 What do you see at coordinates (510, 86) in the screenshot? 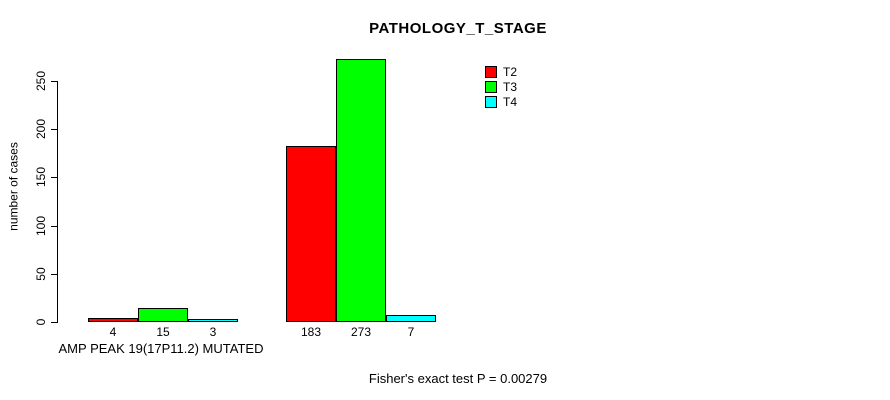
I see `legend-label: T3` at bounding box center [510, 86].